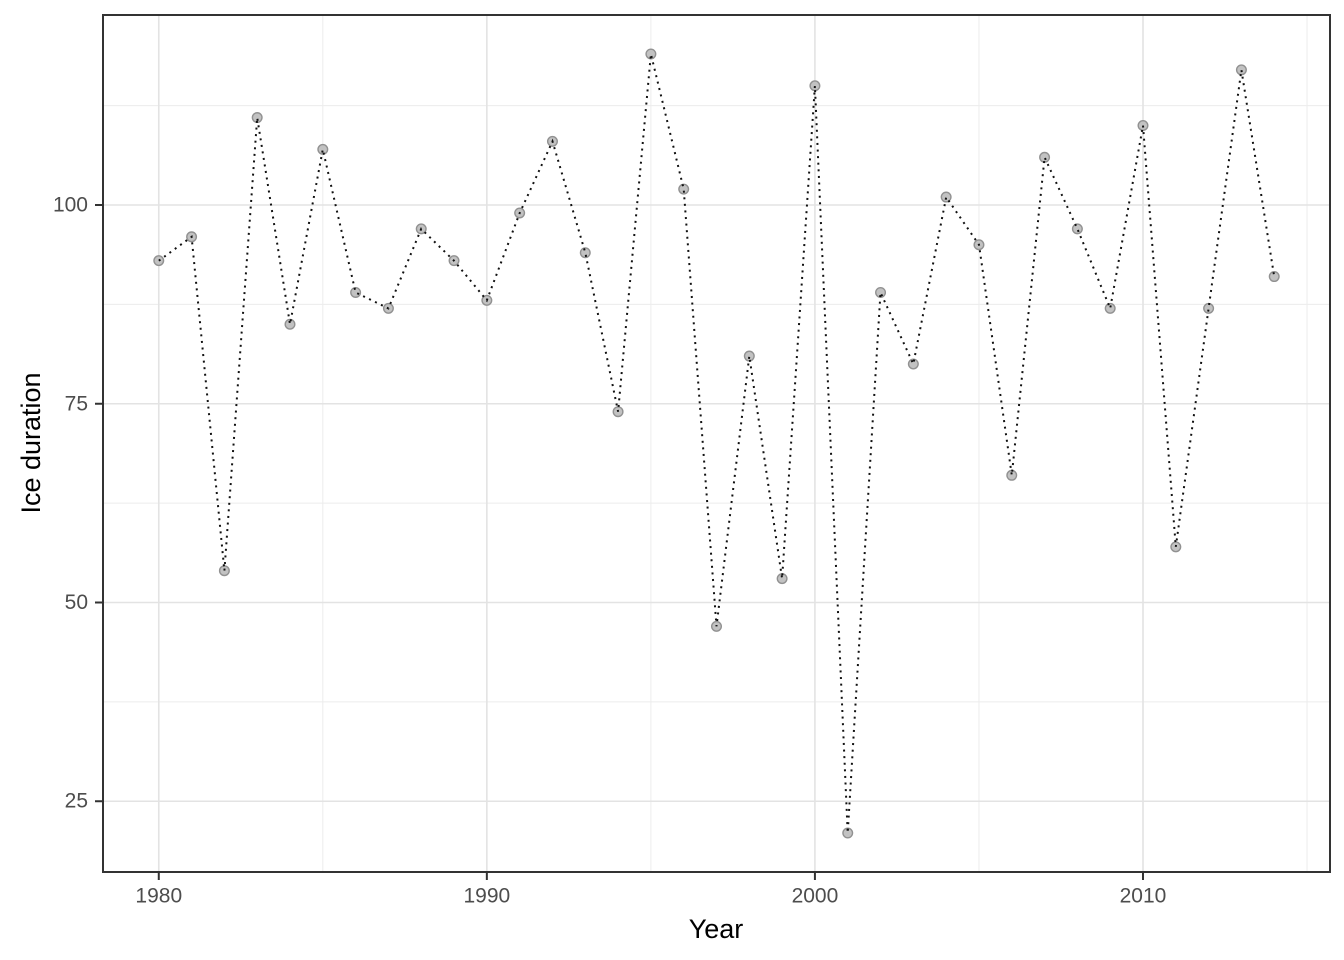  Describe the element at coordinates (76, 403) in the screenshot. I see `y-tick-label: 75` at that location.